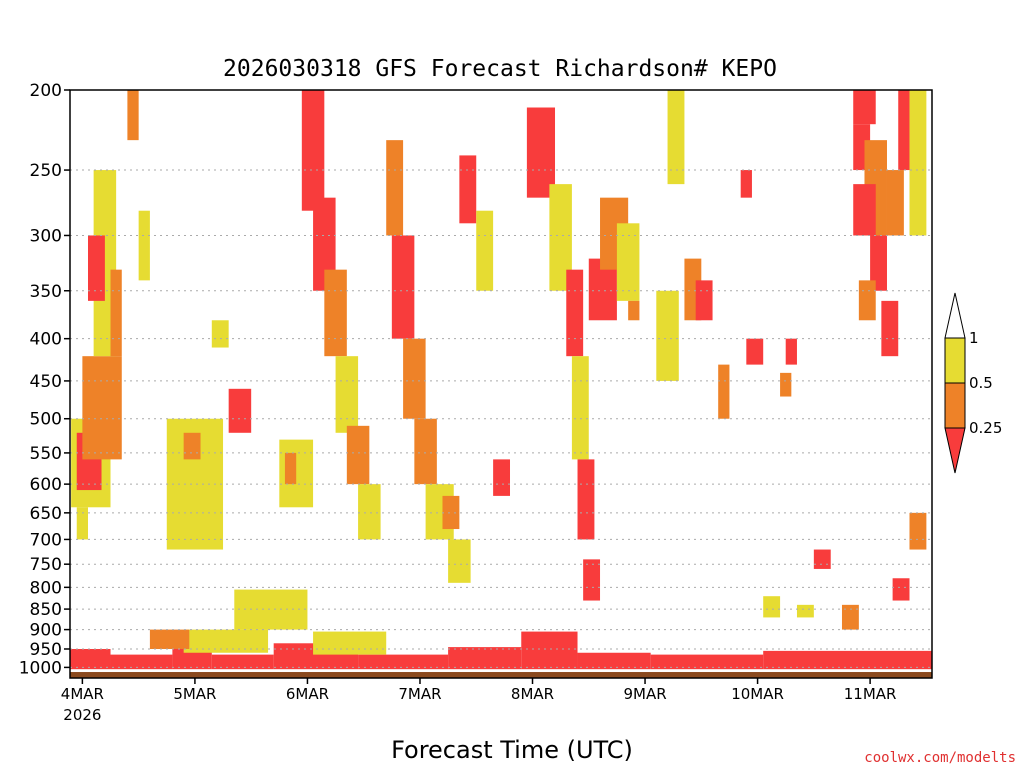 The width and height of the screenshot is (1024, 768). Describe the element at coordinates (46, 514) in the screenshot. I see `y-tick-label: 650` at that location.